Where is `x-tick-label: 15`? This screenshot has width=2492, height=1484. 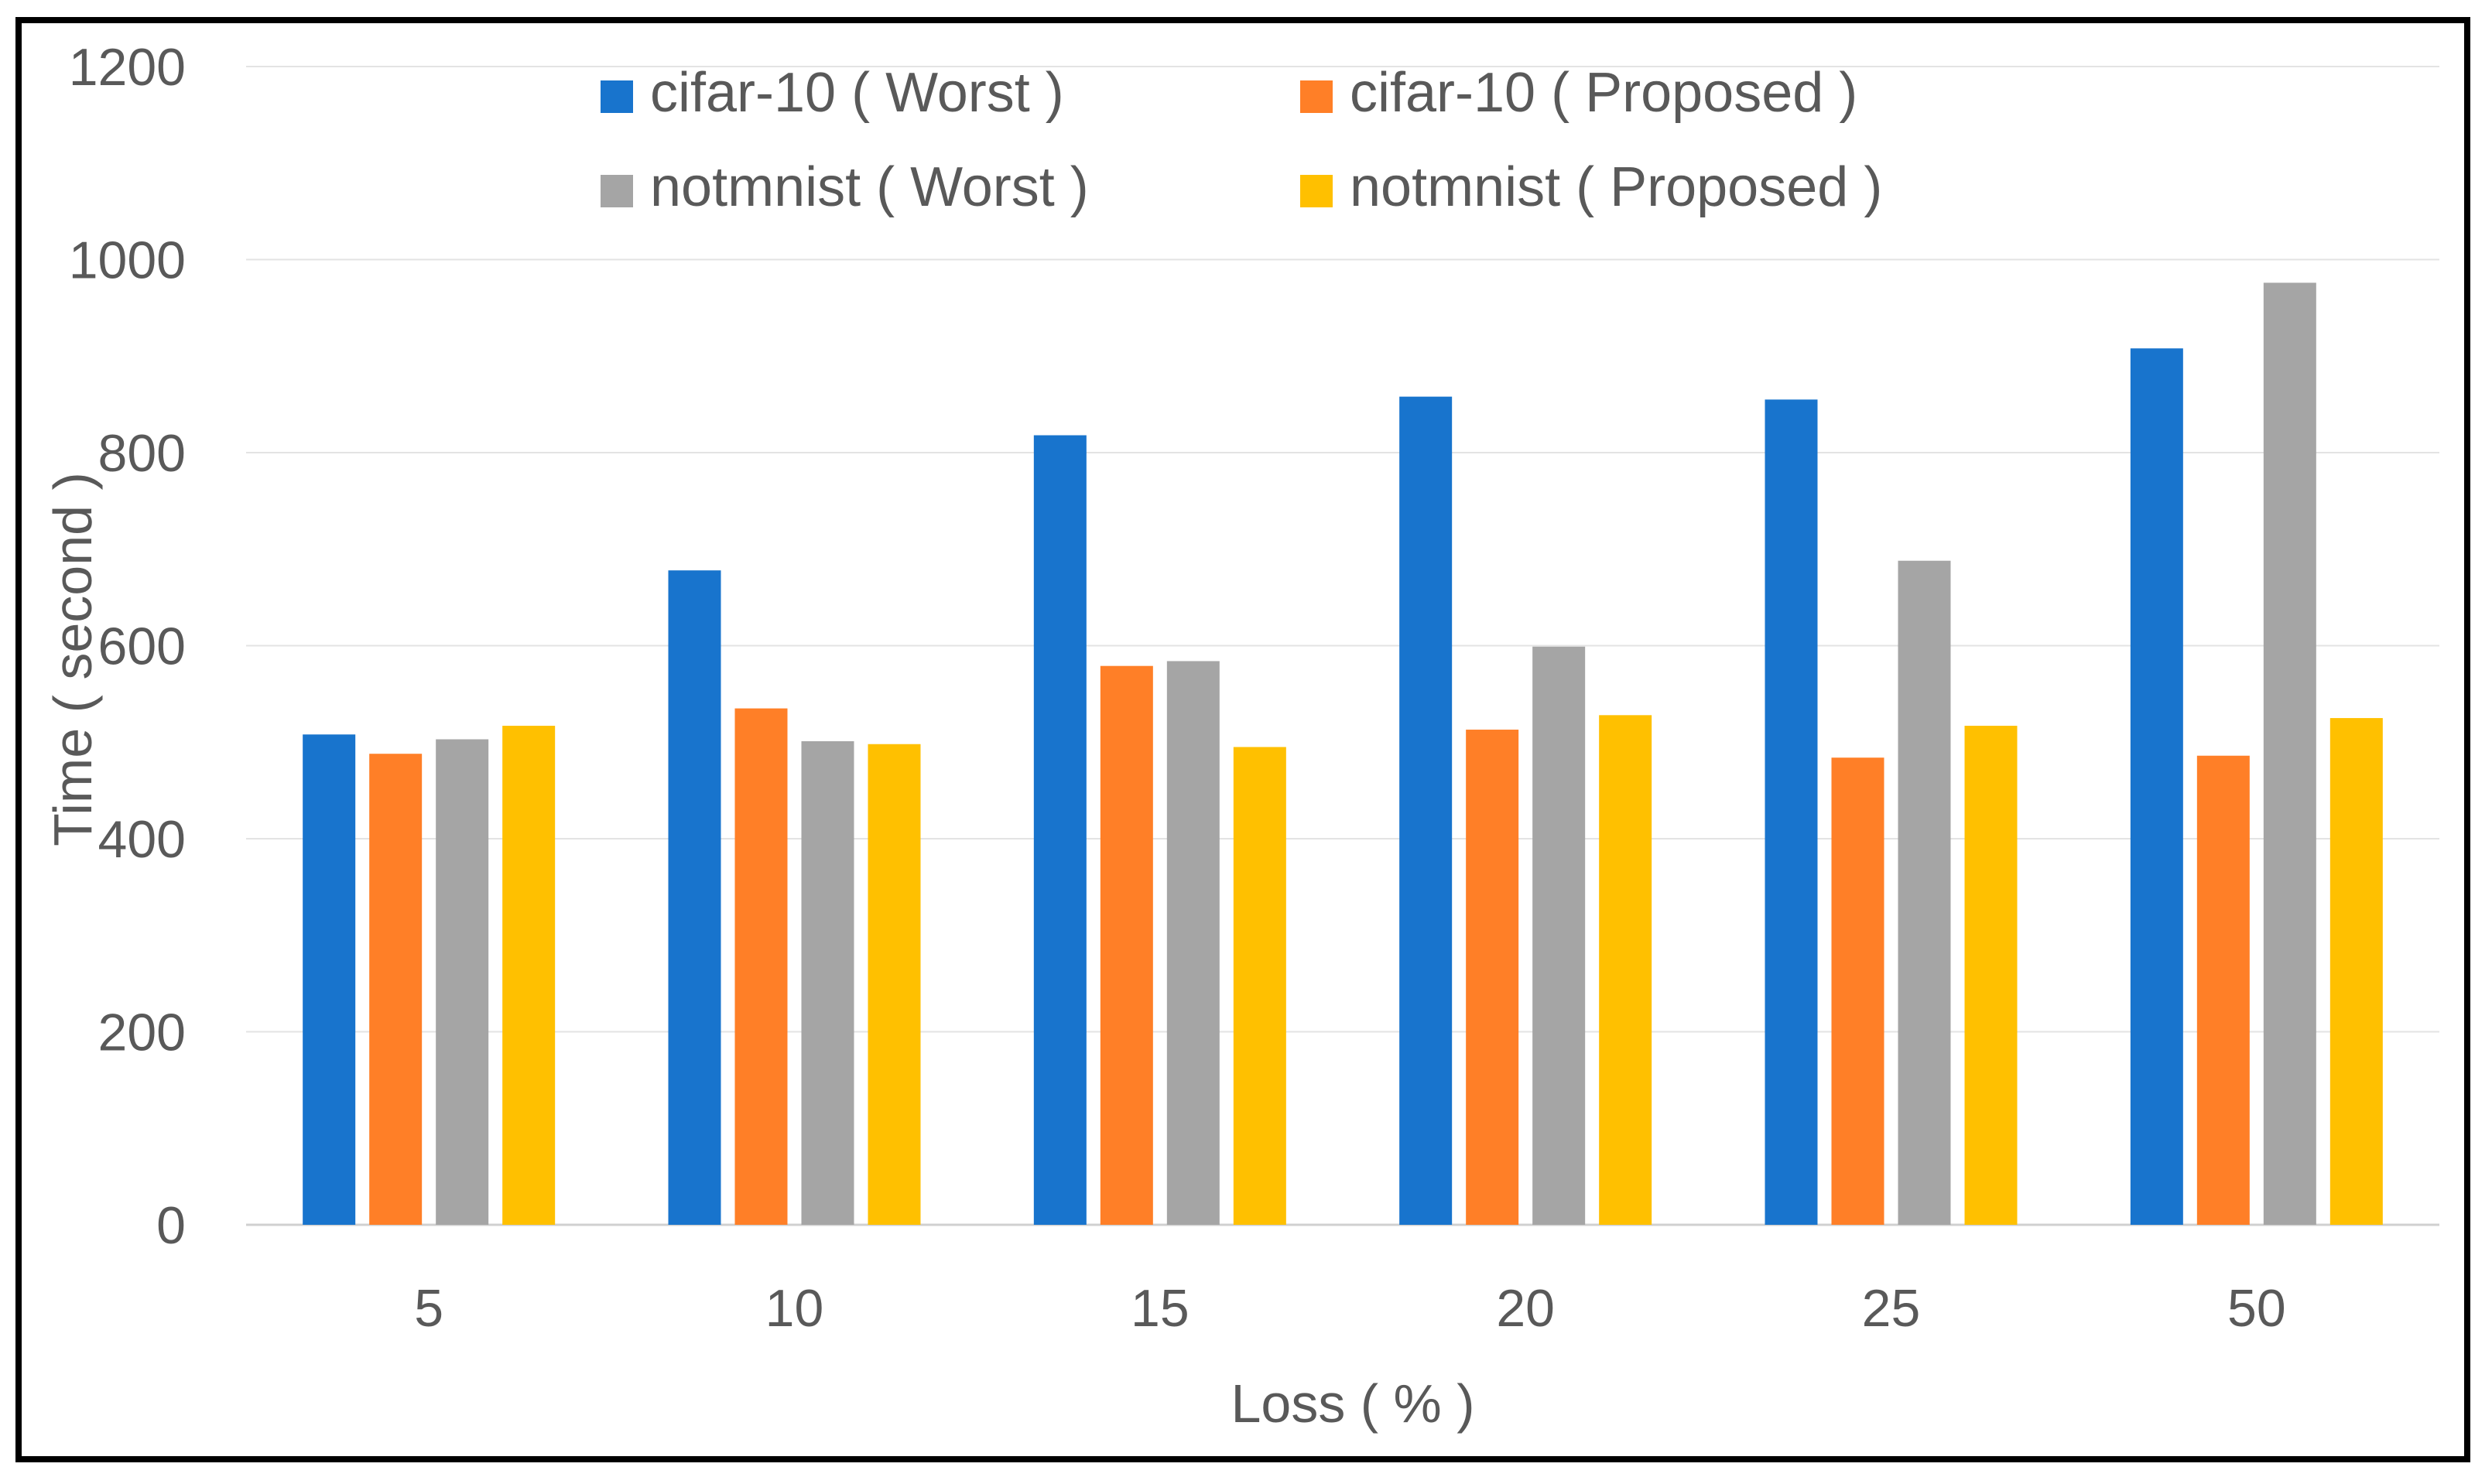
x-tick-label: 15 is located at coordinates (1160, 1308).